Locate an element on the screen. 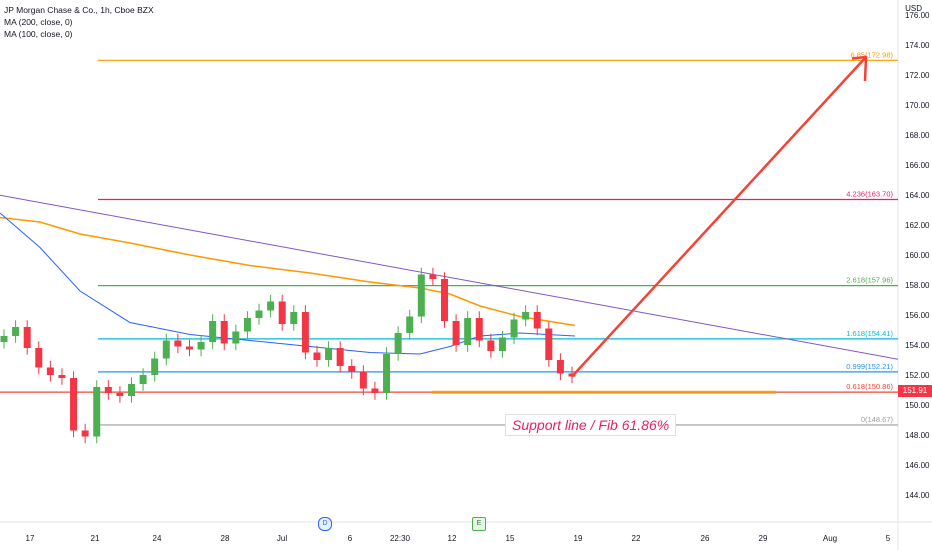 The height and width of the screenshot is (550, 932). fib-level-label: 0.999(152.21) is located at coordinates (869, 366).